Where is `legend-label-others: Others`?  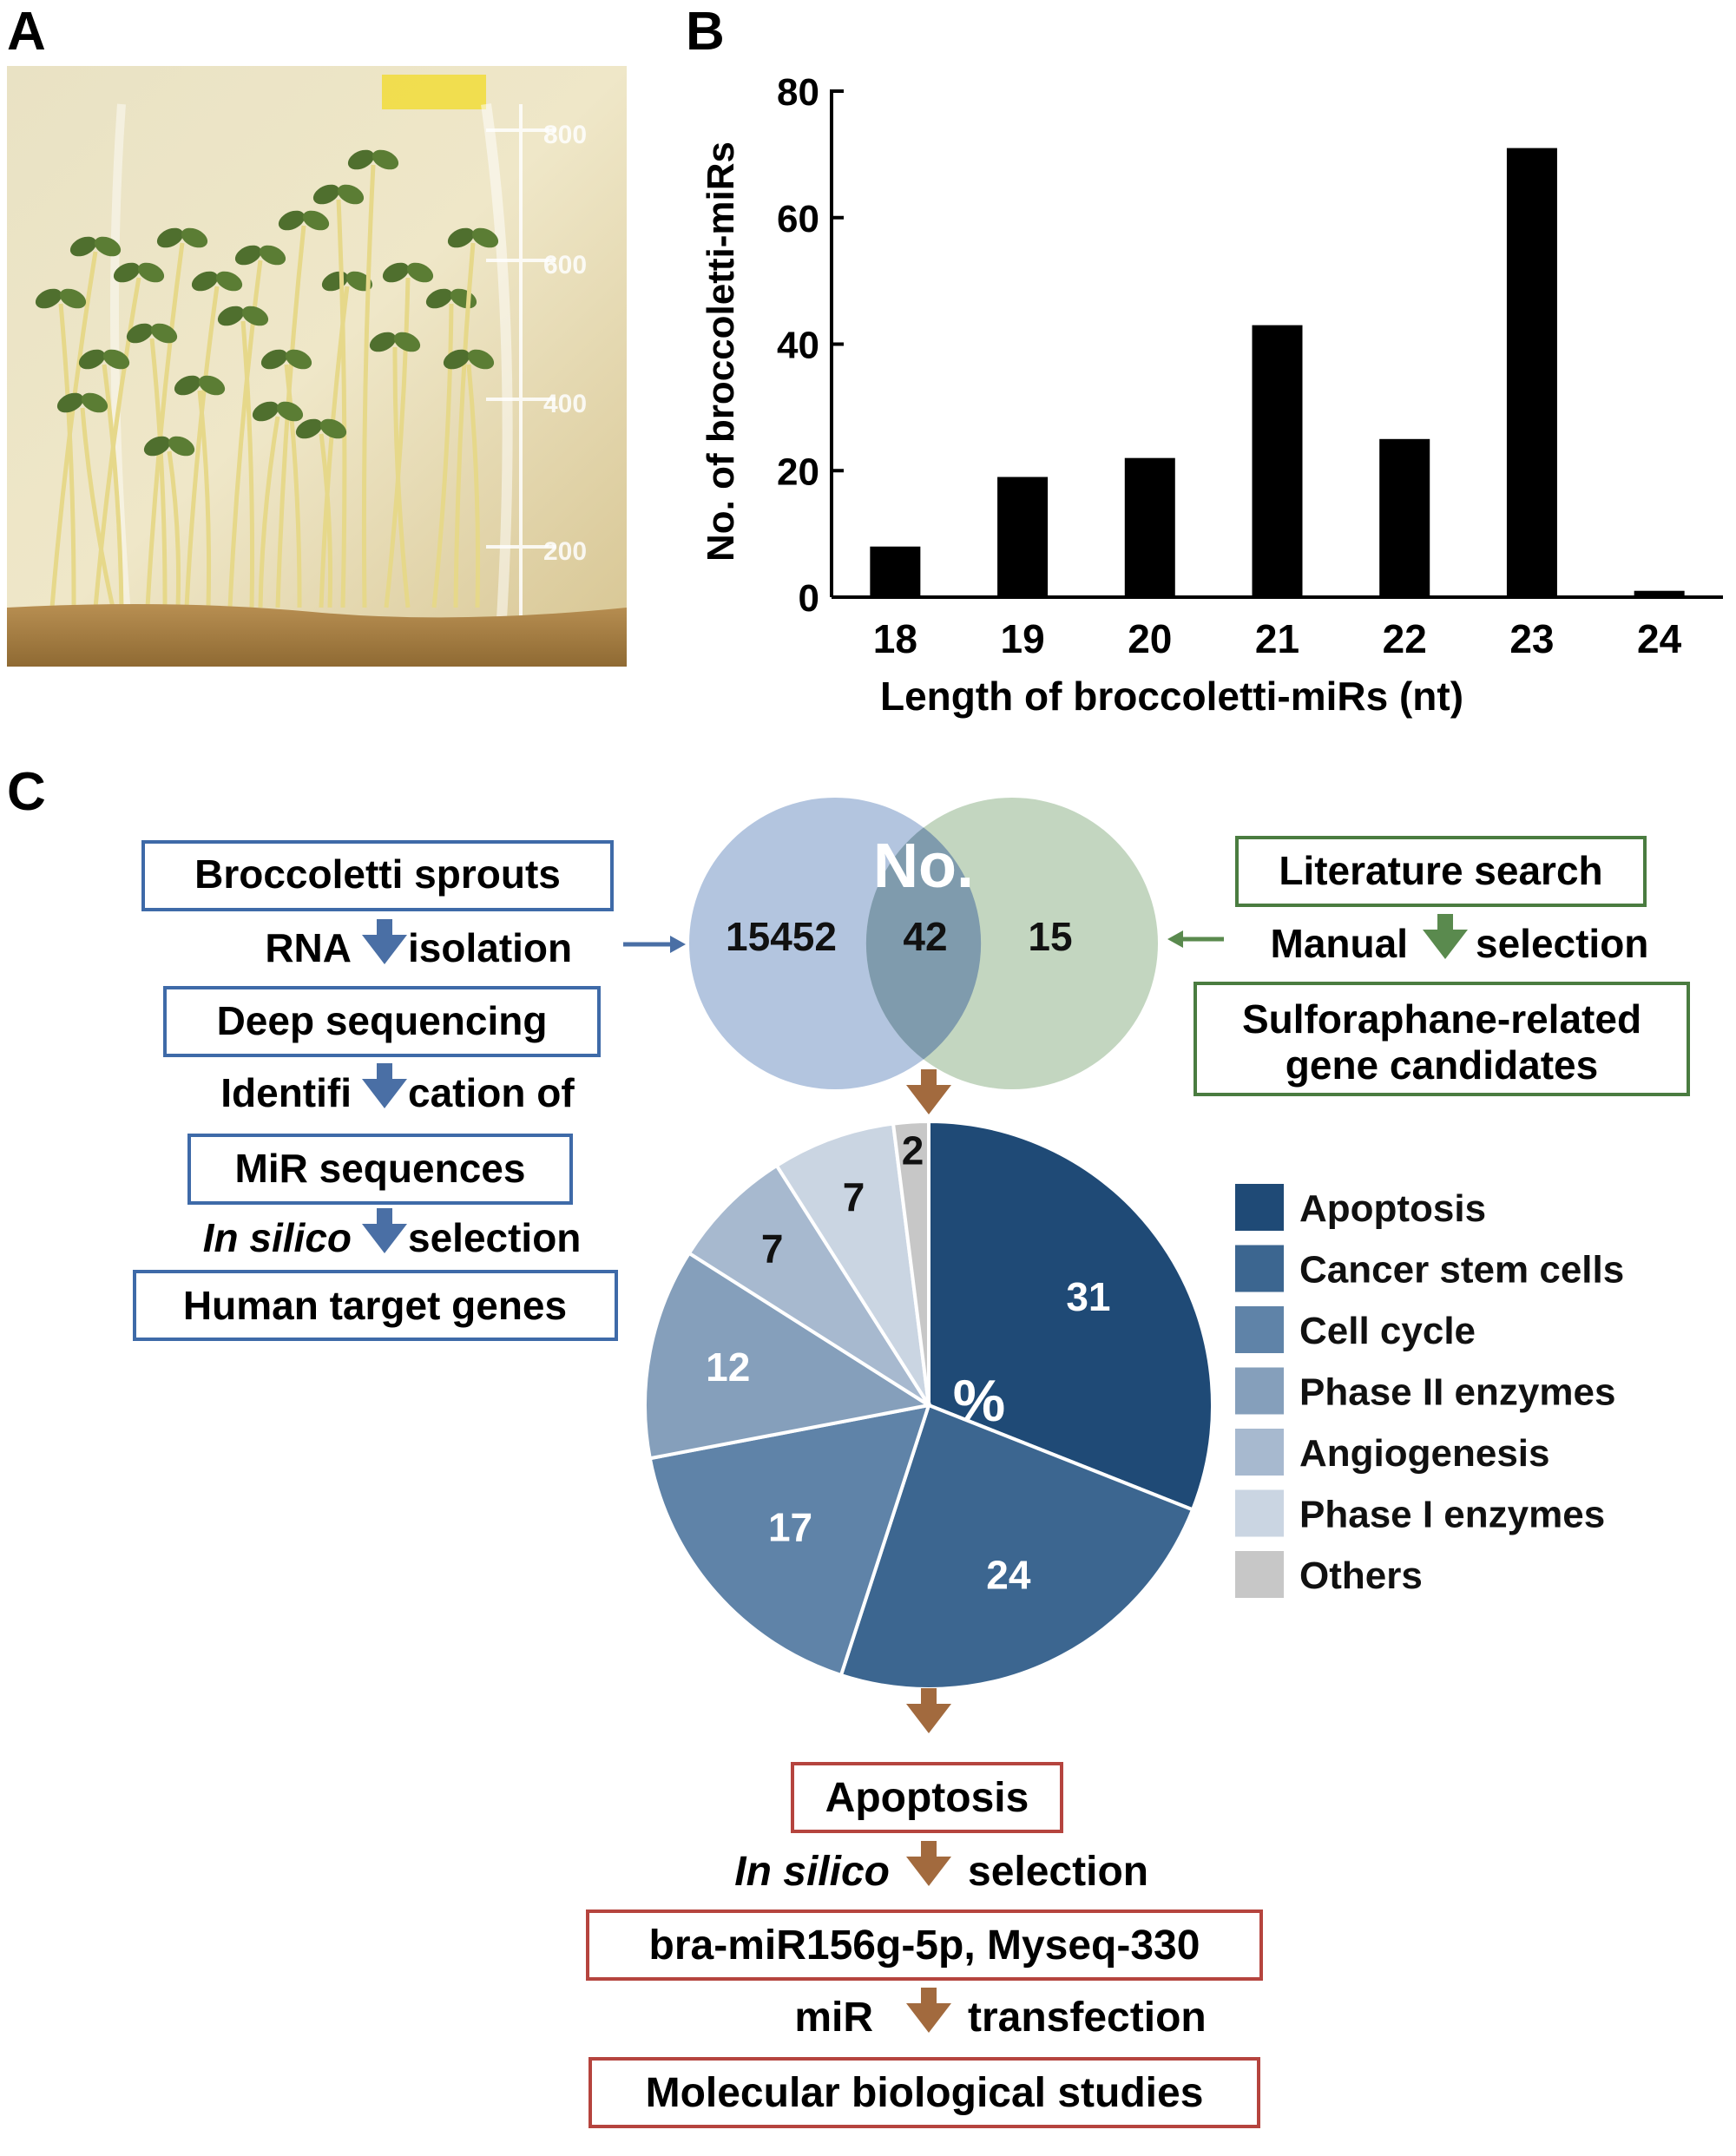 legend-label-others: Others is located at coordinates (1361, 1576).